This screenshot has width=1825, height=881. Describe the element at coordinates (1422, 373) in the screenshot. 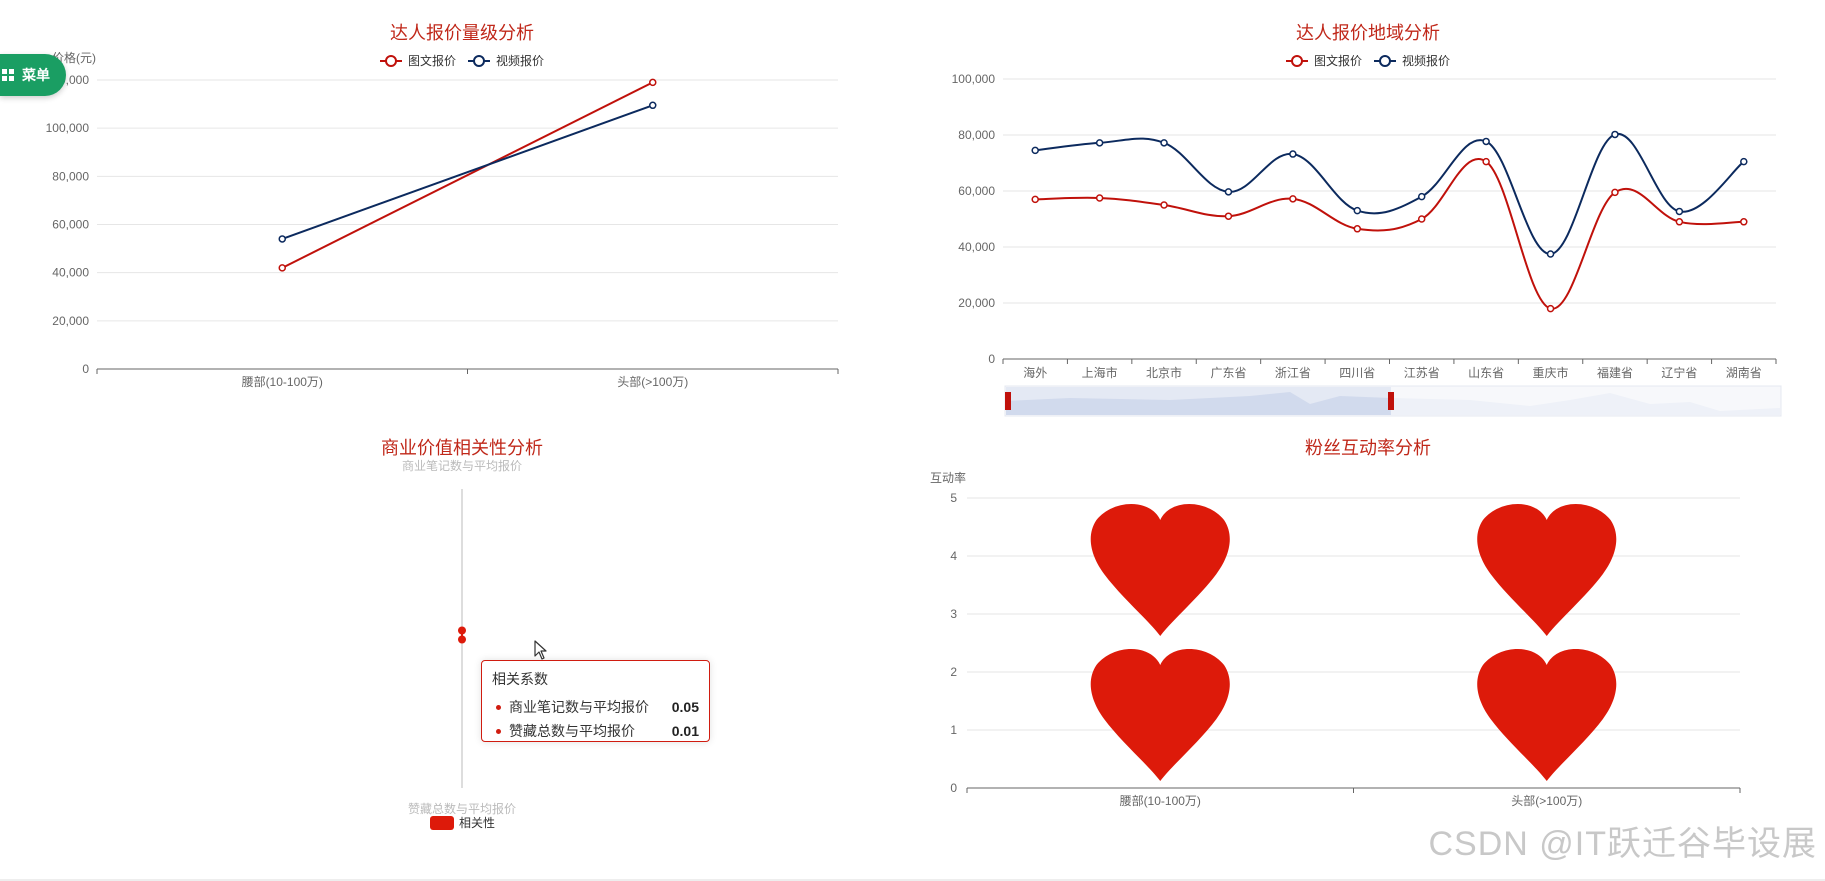

I see `x-tick-label: 江苏省` at that location.